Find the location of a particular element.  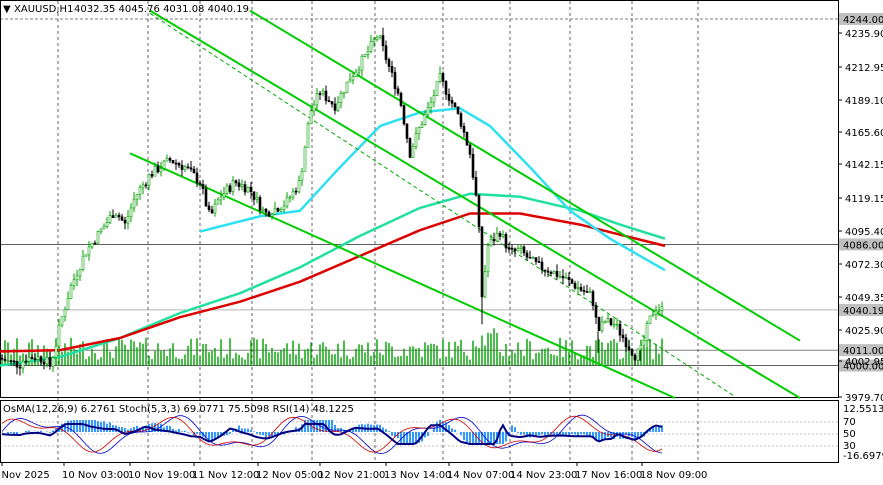

price-tick-label: 4095.40 is located at coordinates (864, 232).